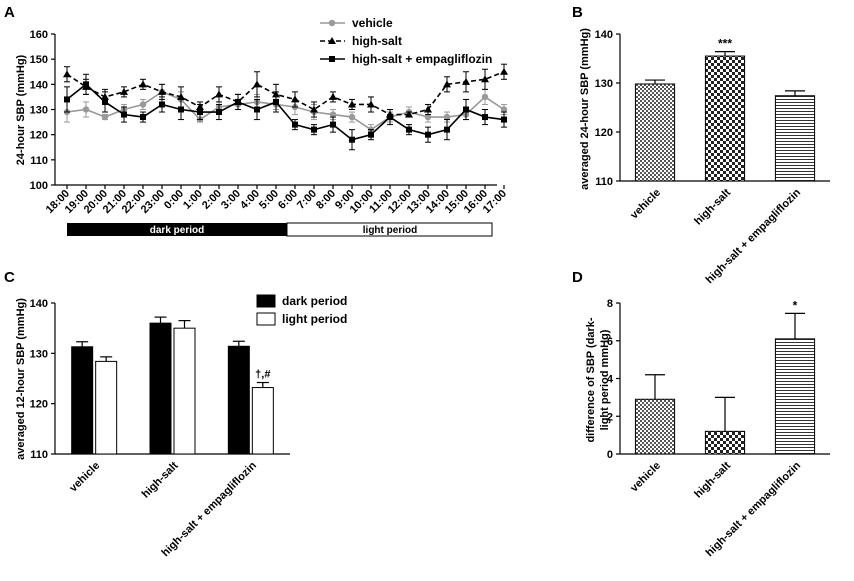  What do you see at coordinates (301, 310) in the screenshot?
I see `panel-c-legend: dark period light period` at bounding box center [301, 310].